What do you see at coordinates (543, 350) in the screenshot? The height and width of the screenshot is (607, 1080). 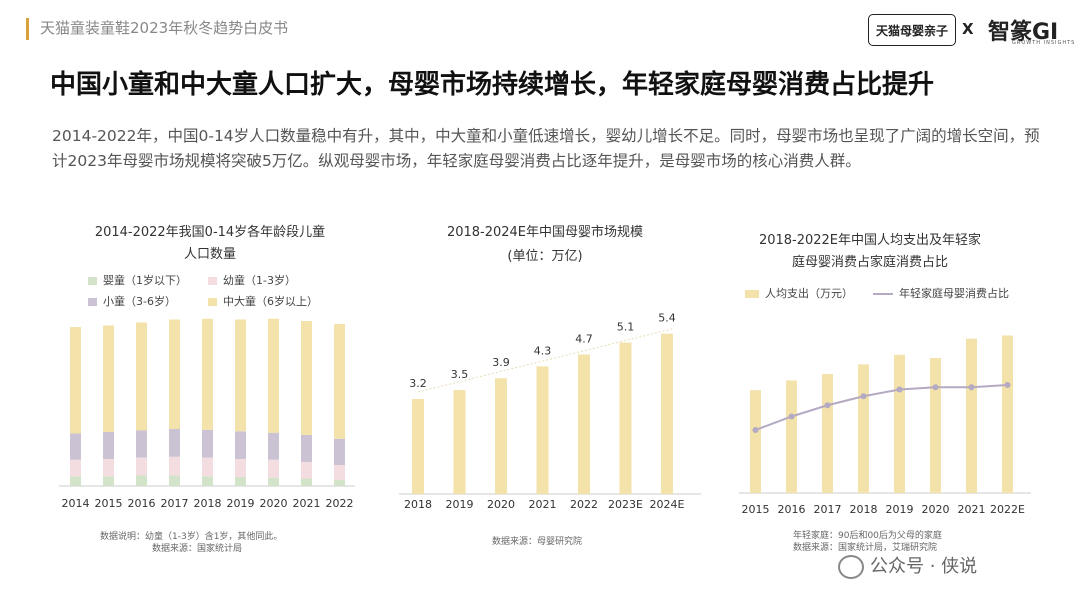 I see `data-label: 4.3` at bounding box center [543, 350].